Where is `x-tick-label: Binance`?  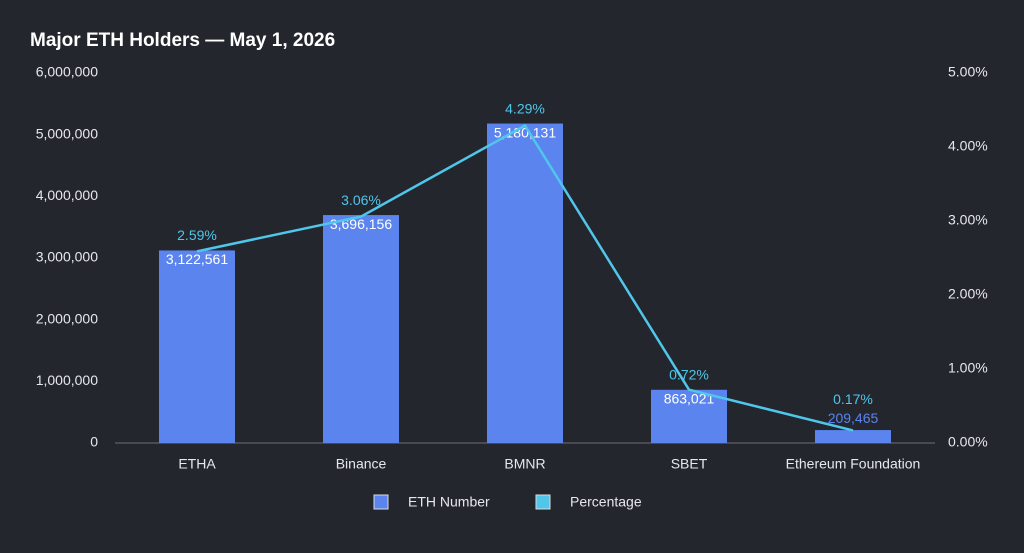 x-tick-label: Binance is located at coordinates (361, 464).